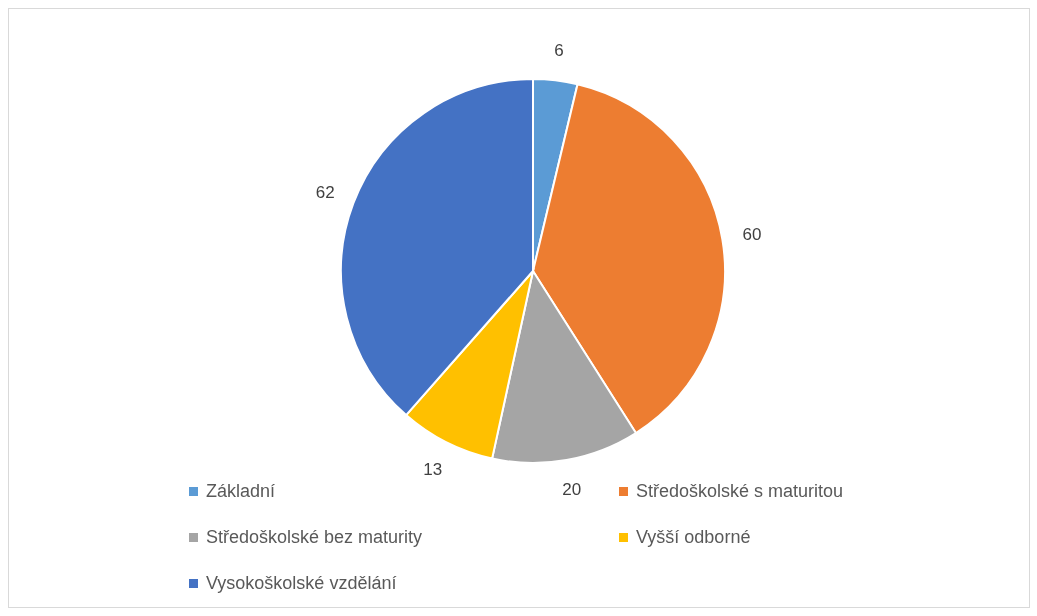 This screenshot has height=616, width=1037. What do you see at coordinates (301, 583) in the screenshot?
I see `legend-label: Vysokoškolské vzdělání` at bounding box center [301, 583].